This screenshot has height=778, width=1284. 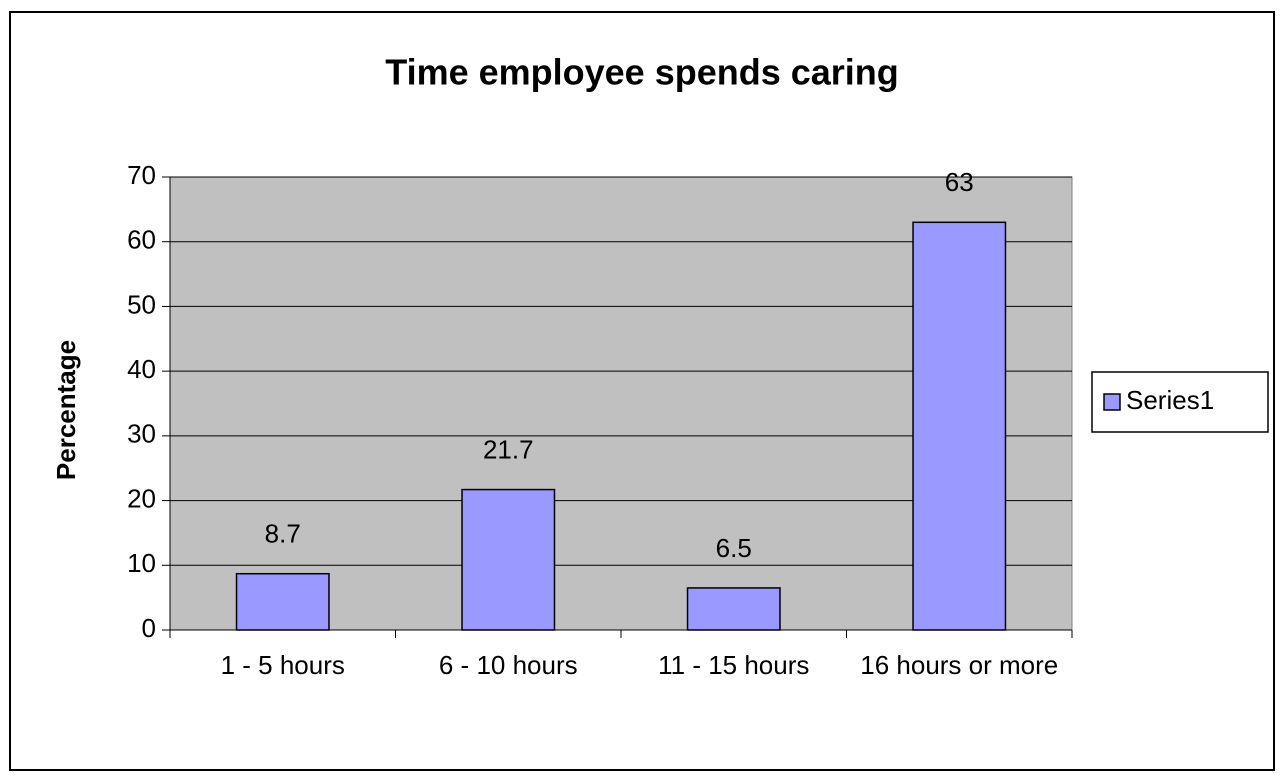 I want to click on data-label: 8.7, so click(x=283, y=534).